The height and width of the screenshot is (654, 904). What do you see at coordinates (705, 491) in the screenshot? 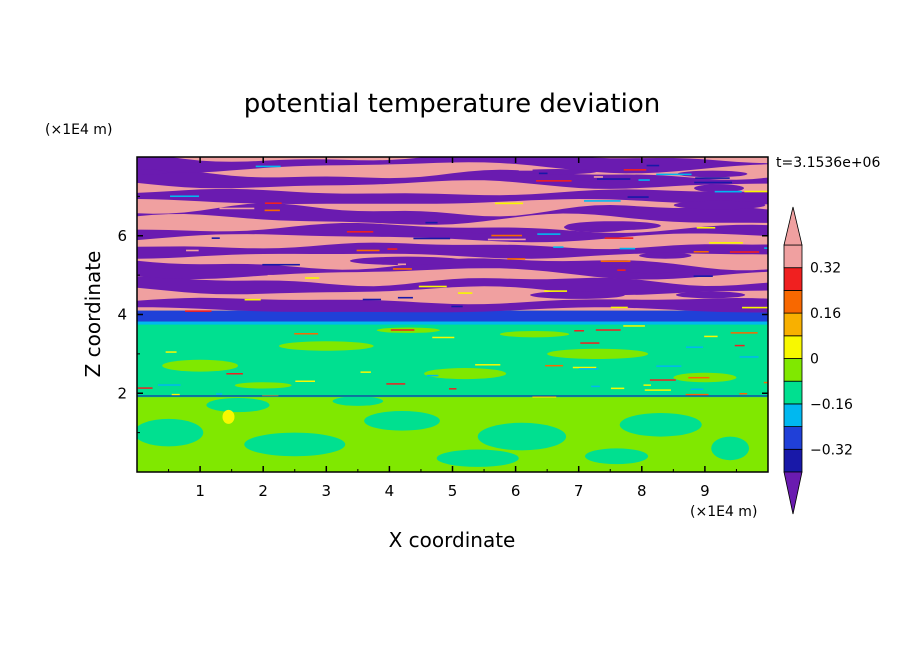
I see `x-tick-label: 9` at bounding box center [705, 491].